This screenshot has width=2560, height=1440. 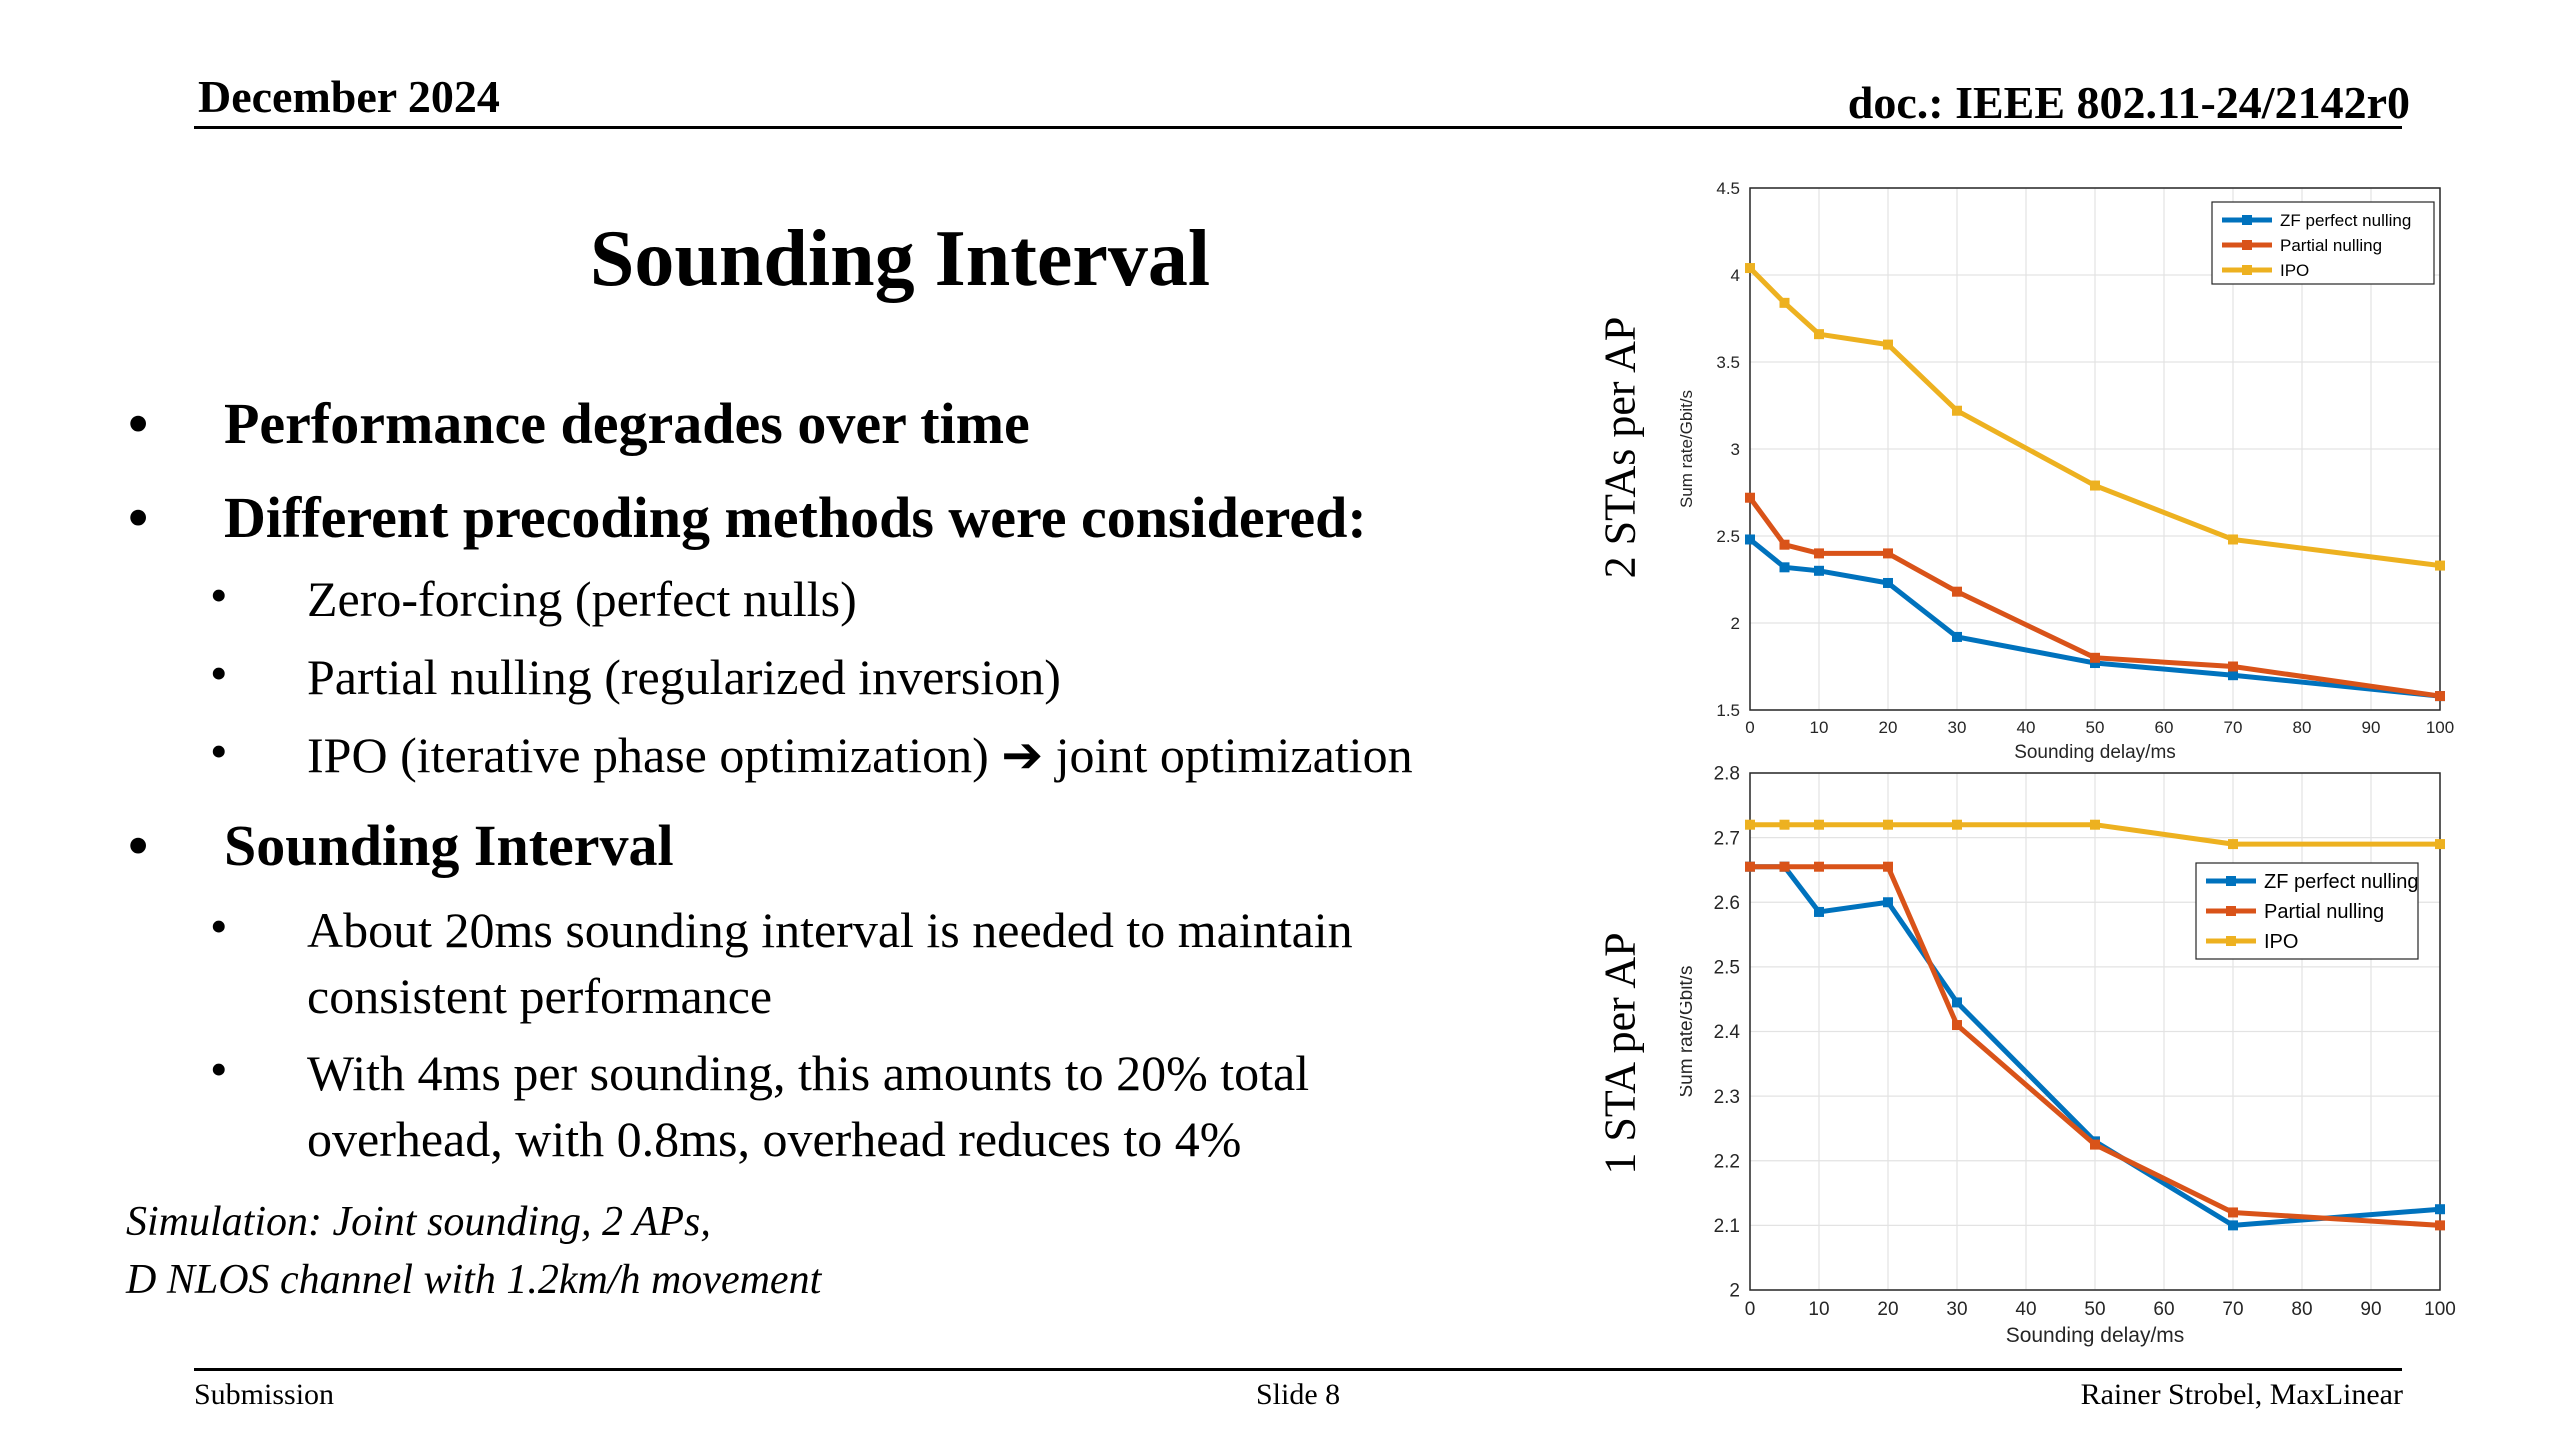 I want to click on y-tick-label: 4.5, so click(x=1728, y=188).